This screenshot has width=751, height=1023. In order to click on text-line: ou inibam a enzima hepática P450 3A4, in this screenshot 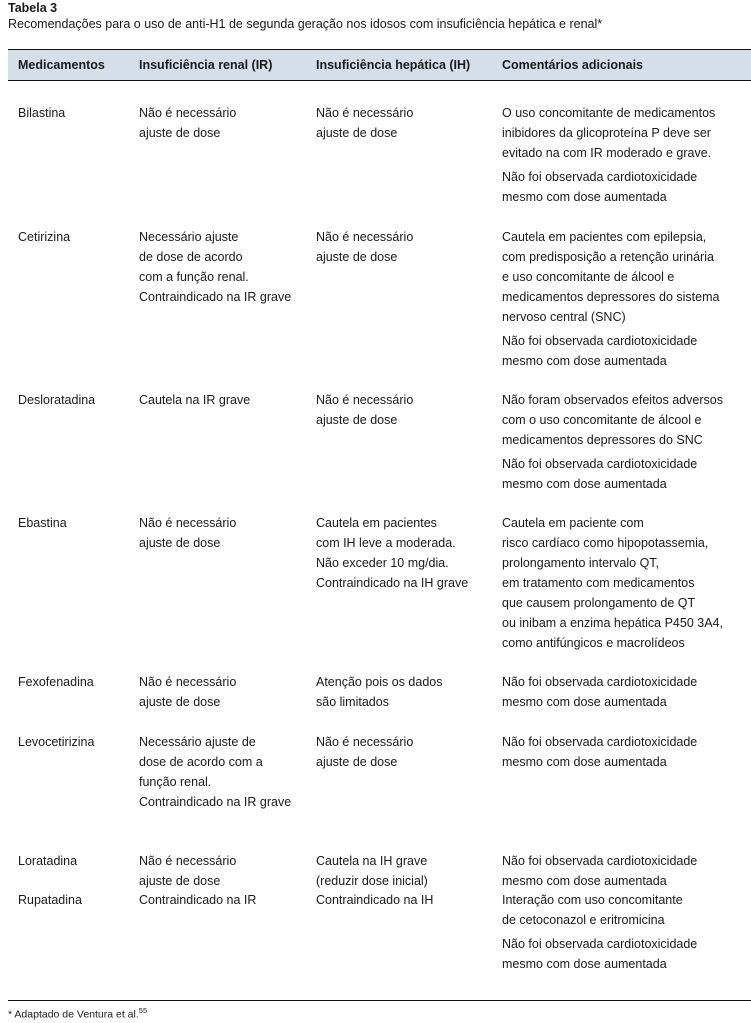, I will do `click(612, 623)`.